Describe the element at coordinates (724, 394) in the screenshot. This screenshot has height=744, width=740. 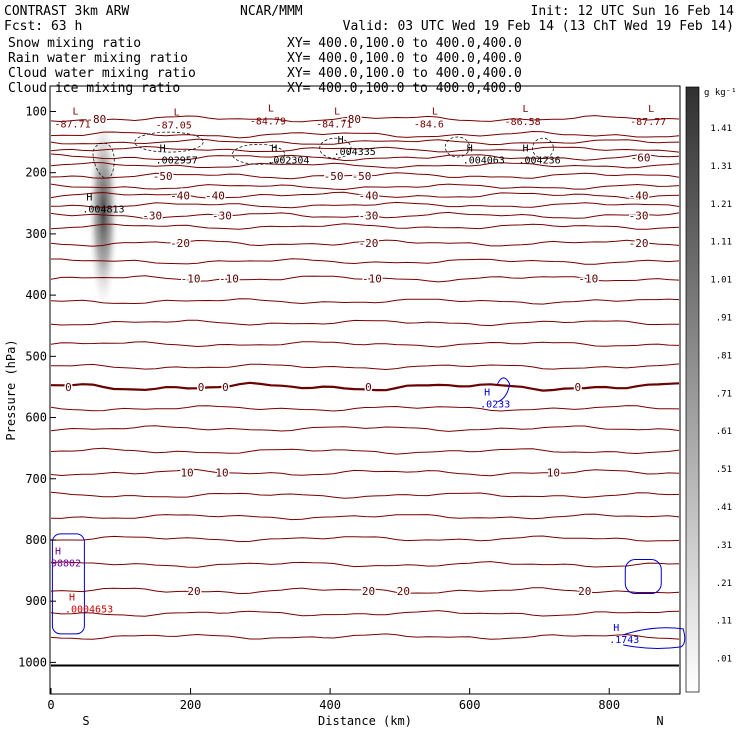
I see `colorbar-label: .71` at that location.